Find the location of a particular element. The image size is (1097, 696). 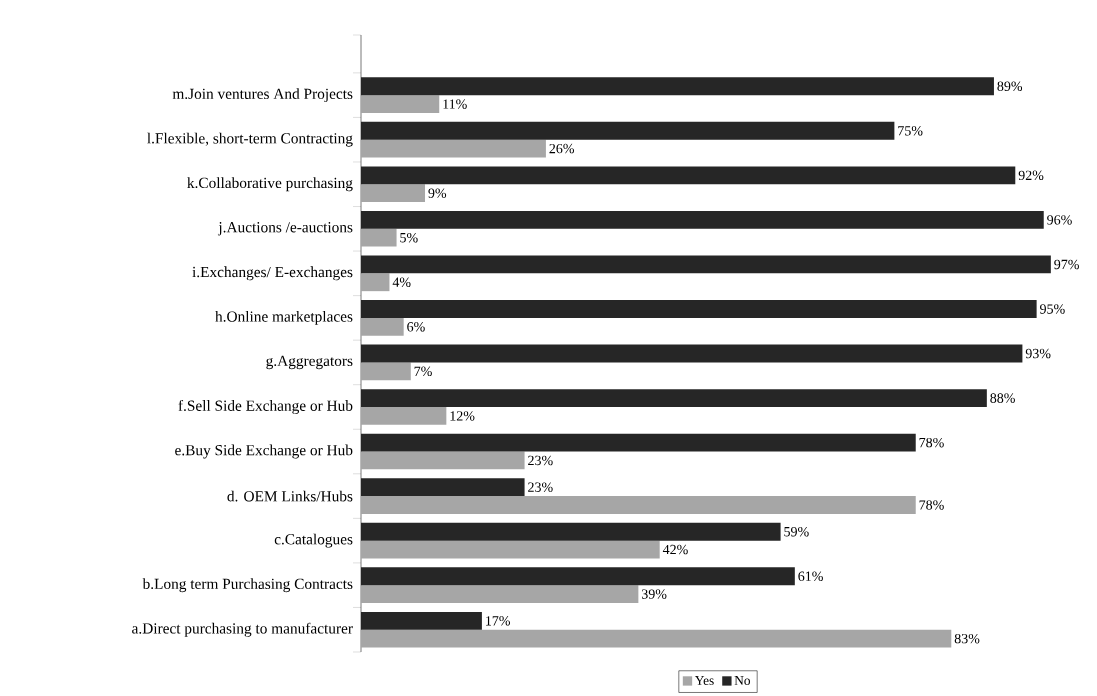

y-tick-label: b.Long term Purchasing Contracts is located at coordinates (247, 585).